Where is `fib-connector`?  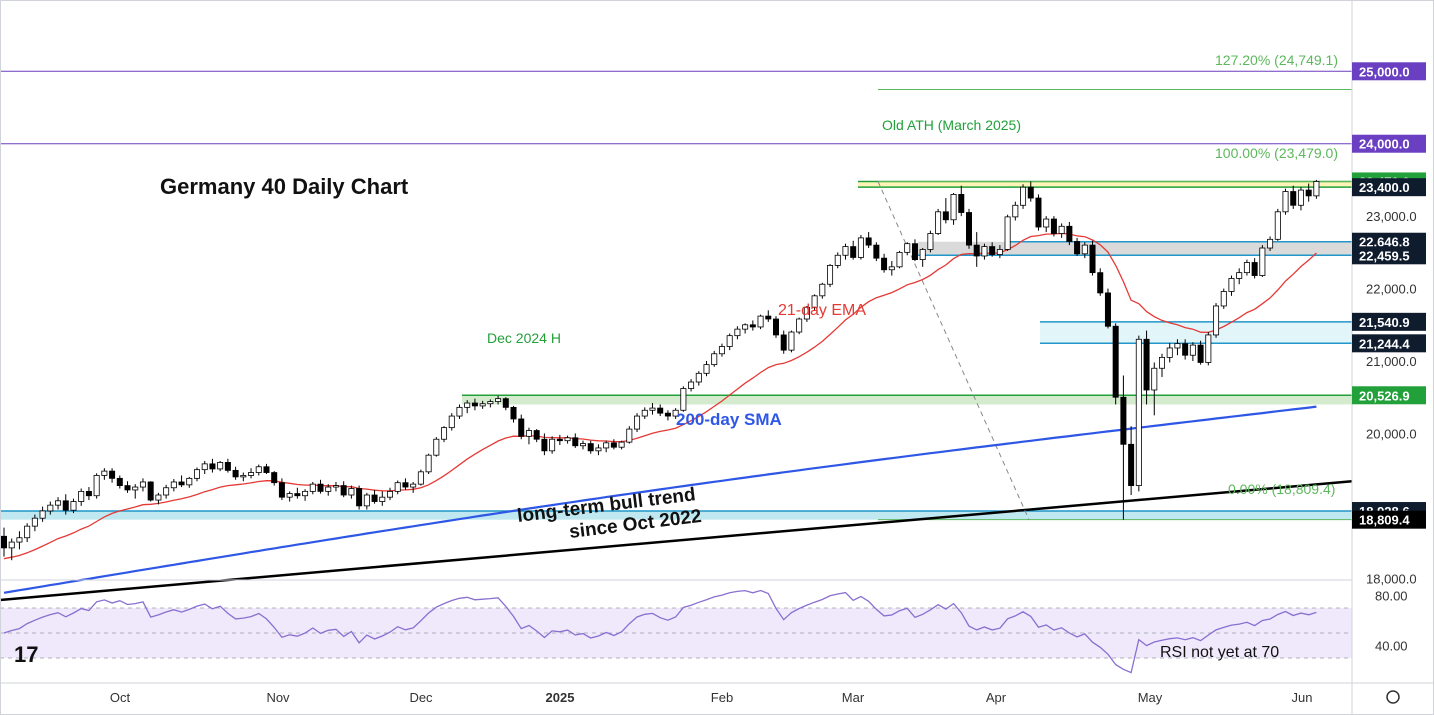
fib-connector is located at coordinates (953, 350).